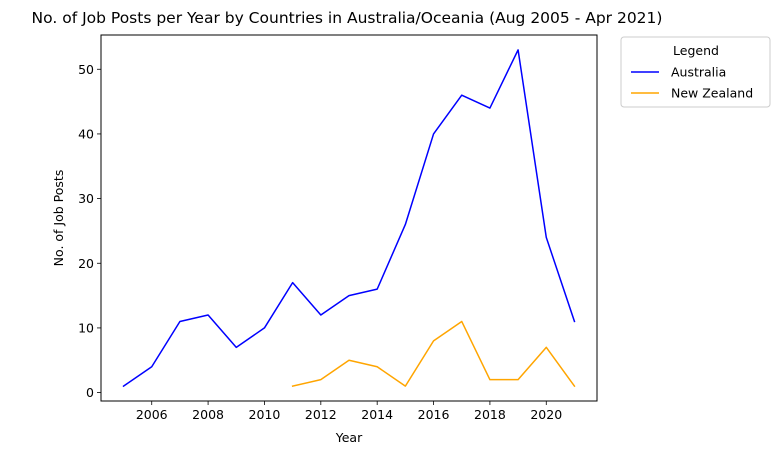  I want to click on y-tick-label: 40, so click(86, 133).